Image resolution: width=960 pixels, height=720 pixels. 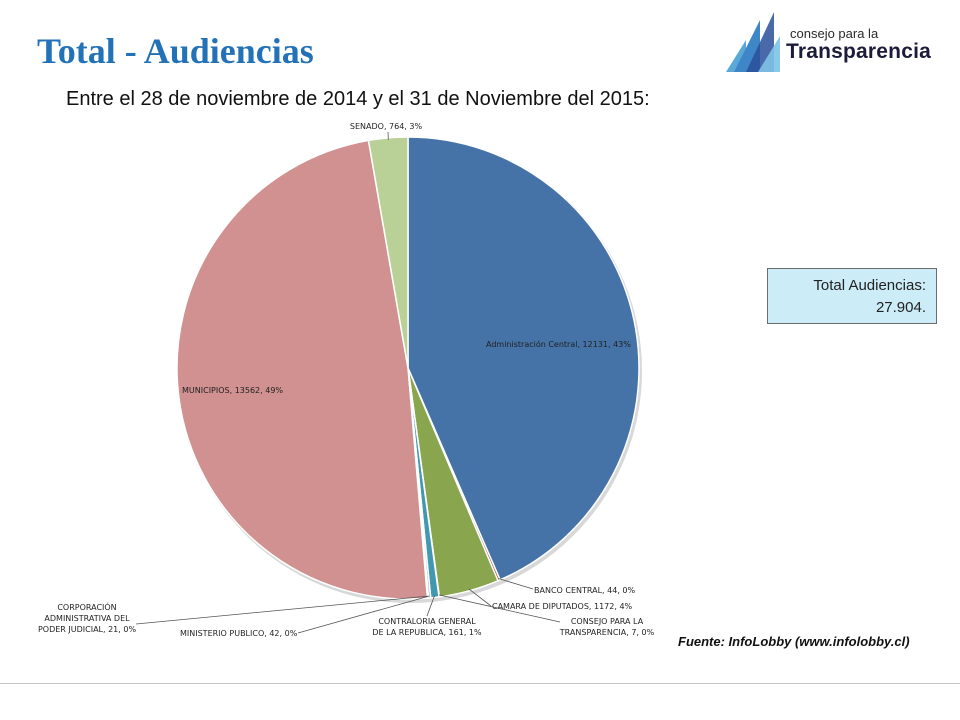 What do you see at coordinates (834, 33) in the screenshot?
I see `logo-line1: consejo para la` at bounding box center [834, 33].